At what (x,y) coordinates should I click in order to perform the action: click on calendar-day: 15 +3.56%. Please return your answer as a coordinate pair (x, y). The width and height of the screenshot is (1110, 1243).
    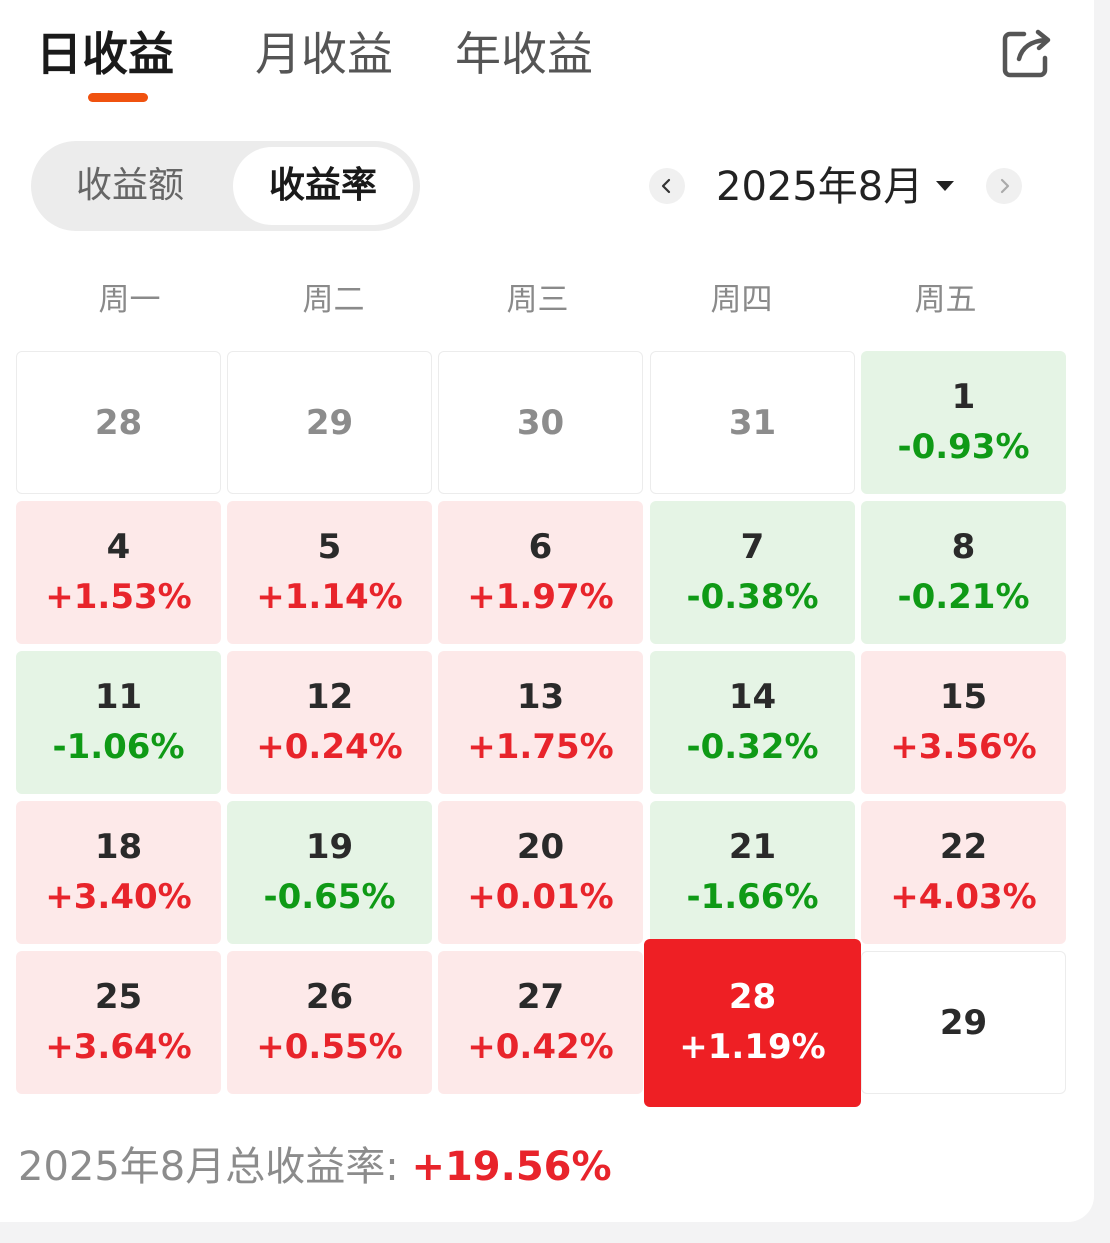
    Looking at the image, I should click on (963, 722).